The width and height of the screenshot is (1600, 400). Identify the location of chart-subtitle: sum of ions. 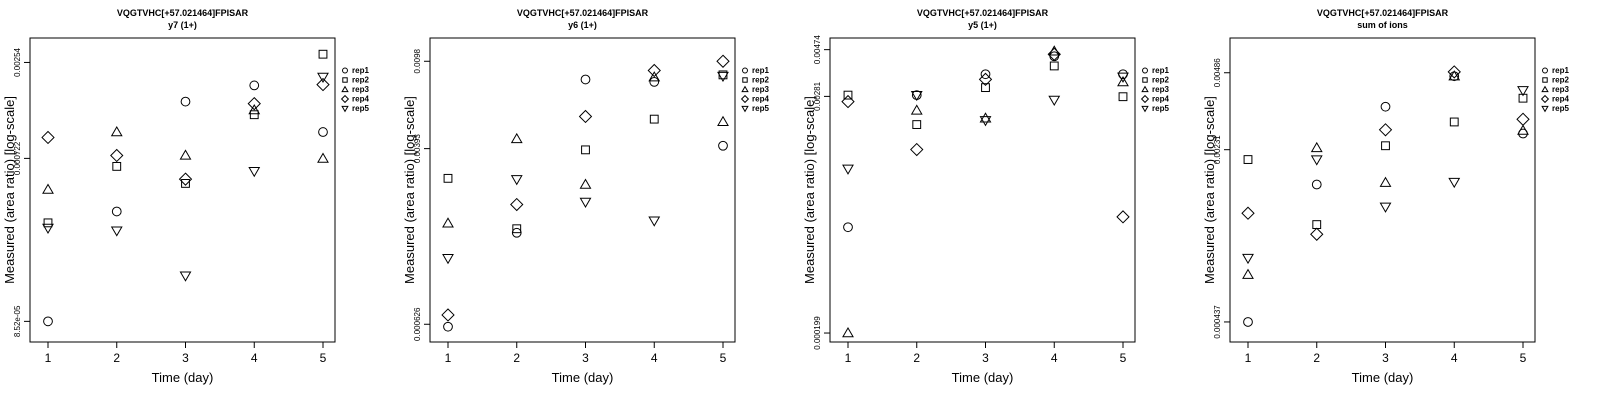
(1382, 25).